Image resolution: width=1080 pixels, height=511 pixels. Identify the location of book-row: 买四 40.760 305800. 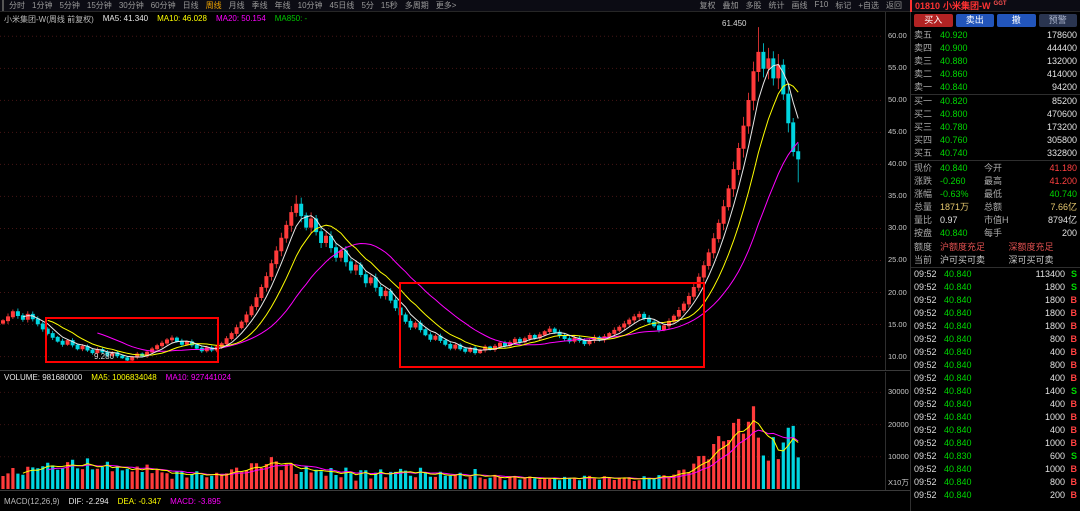
(995, 140).